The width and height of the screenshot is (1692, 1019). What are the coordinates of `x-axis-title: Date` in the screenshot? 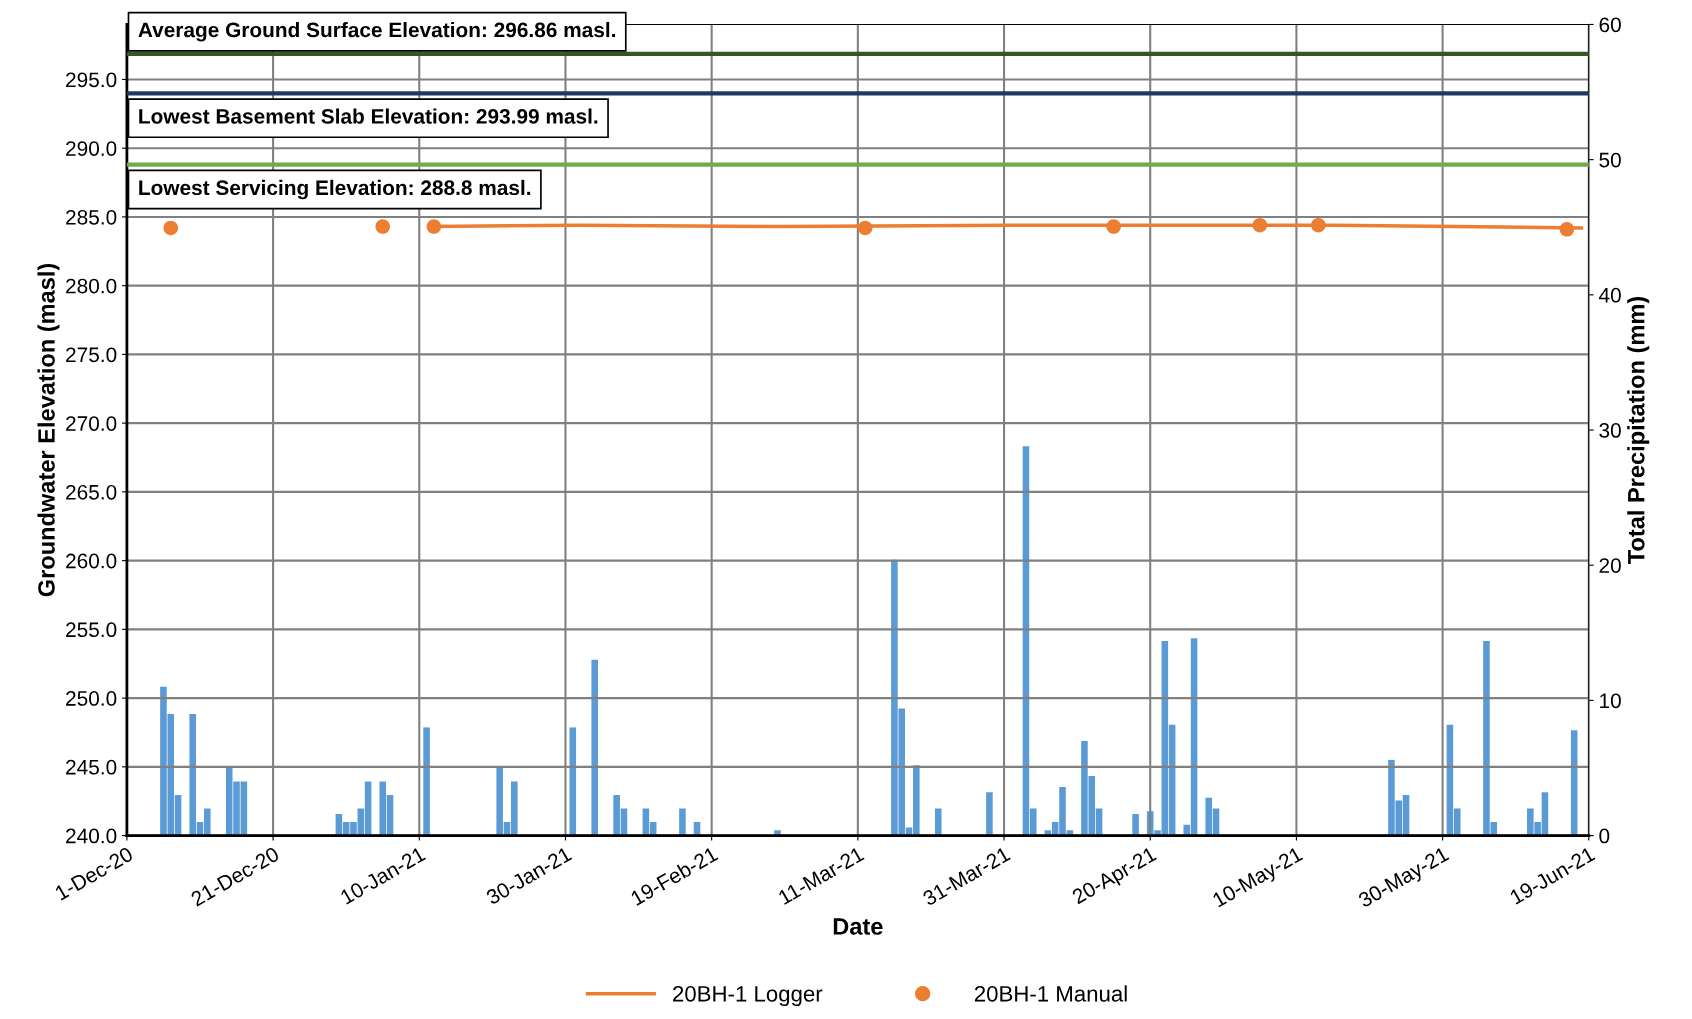 It's located at (858, 926).